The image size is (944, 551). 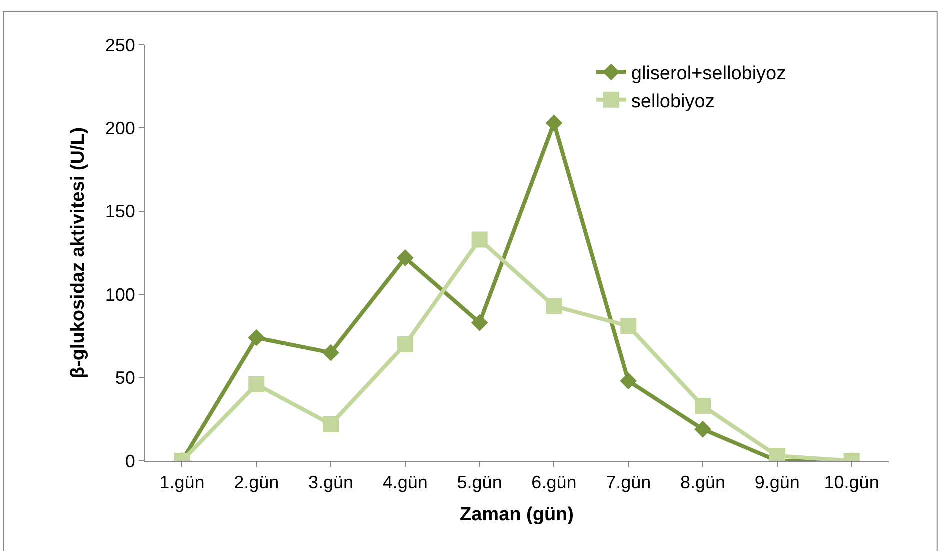 I want to click on legend-label: sellobiyoz, so click(x=673, y=101).